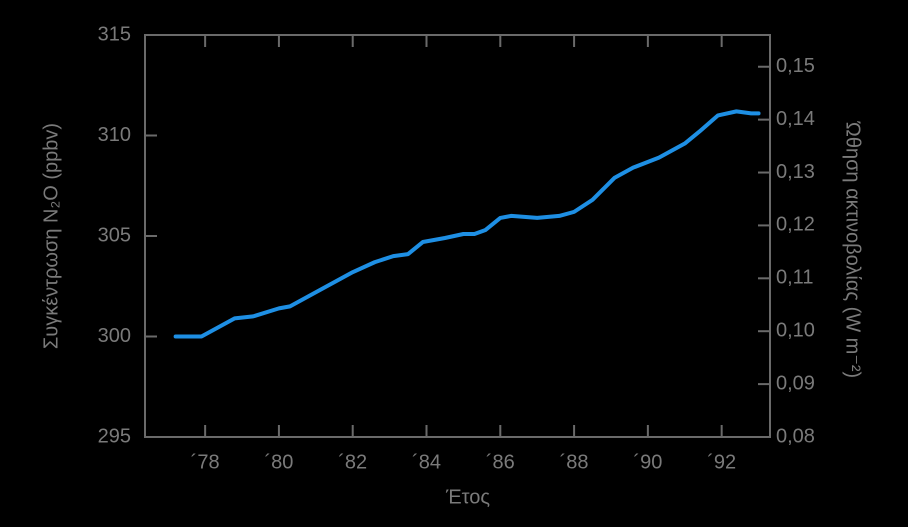 This screenshot has height=527, width=908. I want to click on y-tick-label: 295, so click(114, 436).